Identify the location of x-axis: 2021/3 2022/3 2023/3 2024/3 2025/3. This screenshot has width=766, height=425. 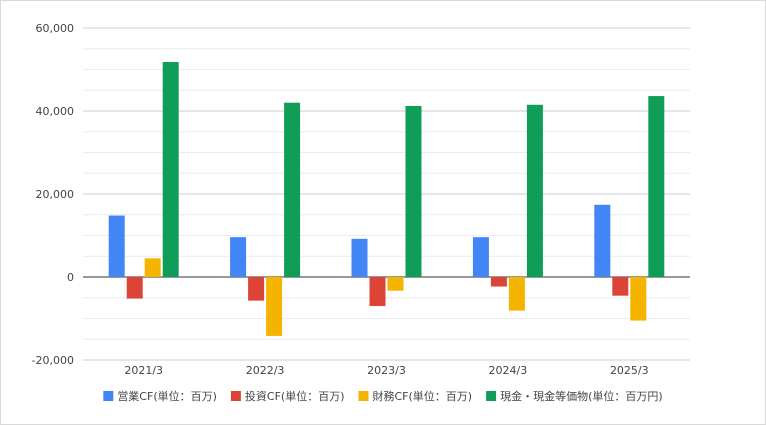
(386, 370).